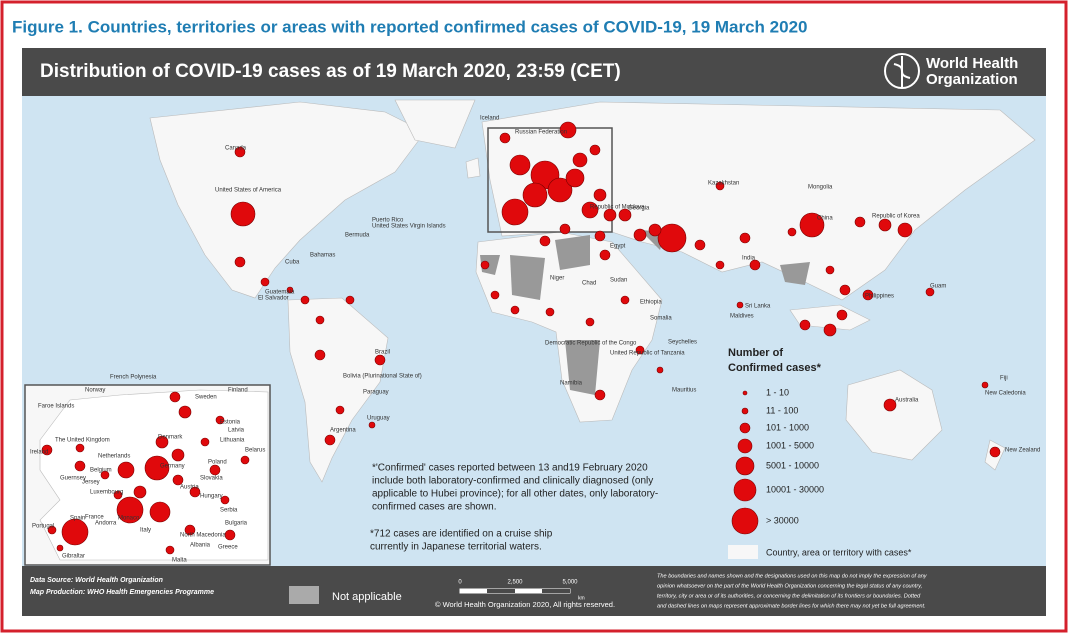 Image resolution: width=1068 pixels, height=638 pixels. What do you see at coordinates (101, 471) in the screenshot?
I see `inset-label: Belgium` at bounding box center [101, 471].